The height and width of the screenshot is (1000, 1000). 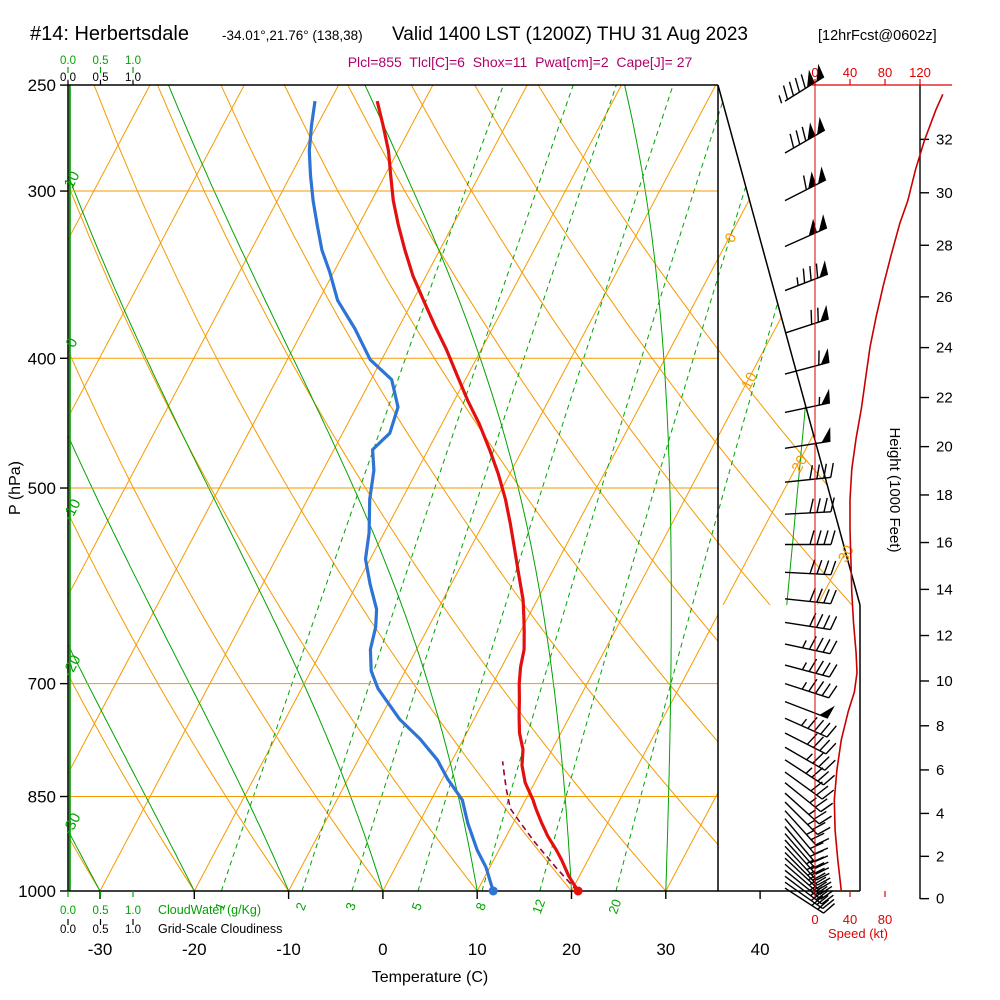 What do you see at coordinates (888, 492) in the screenshot?
I see `speed-curve` at bounding box center [888, 492].